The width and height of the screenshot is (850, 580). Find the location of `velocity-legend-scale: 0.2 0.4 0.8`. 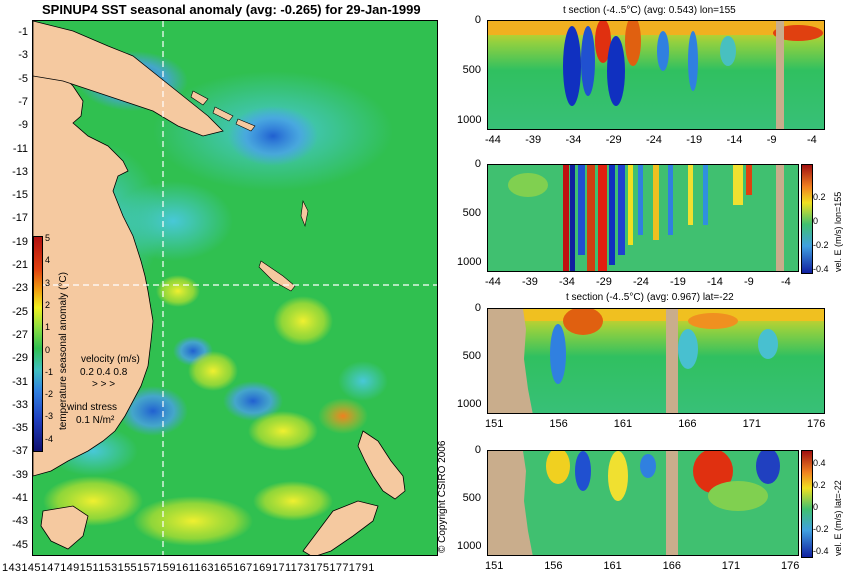

velocity-legend-scale: 0.2 0.4 0.8 is located at coordinates (104, 372).